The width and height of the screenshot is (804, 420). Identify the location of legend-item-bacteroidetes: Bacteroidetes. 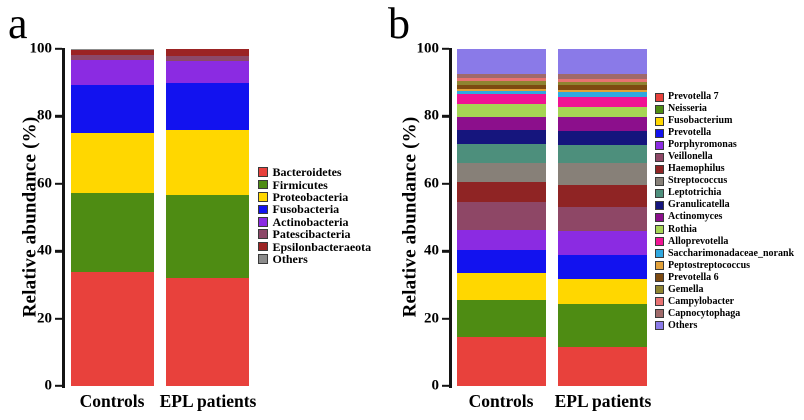
(314, 172).